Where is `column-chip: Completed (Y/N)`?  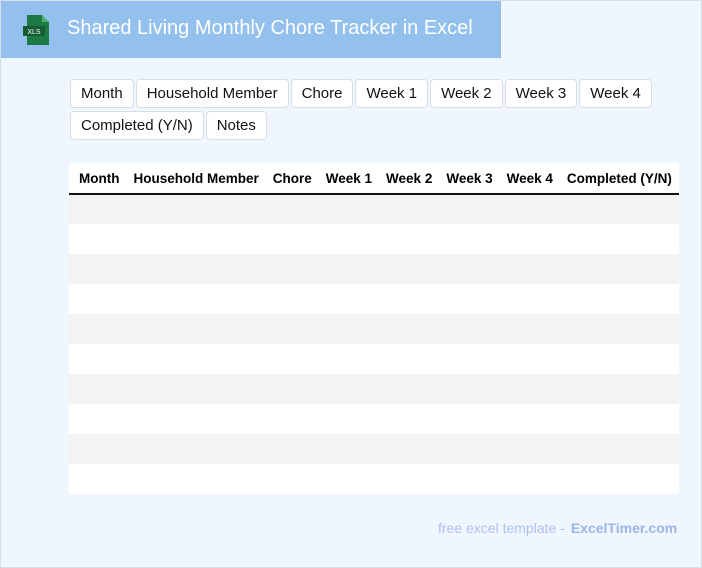
column-chip: Completed (Y/N) is located at coordinates (137, 125).